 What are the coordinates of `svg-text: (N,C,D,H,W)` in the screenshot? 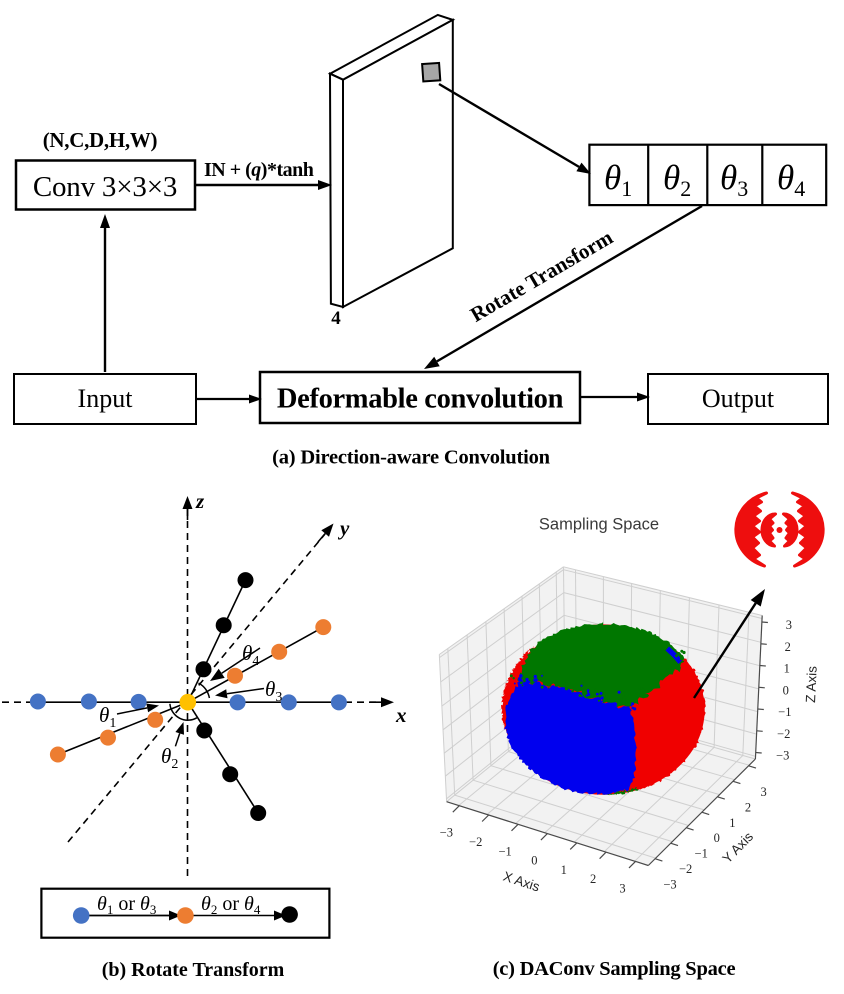 It's located at (100, 140).